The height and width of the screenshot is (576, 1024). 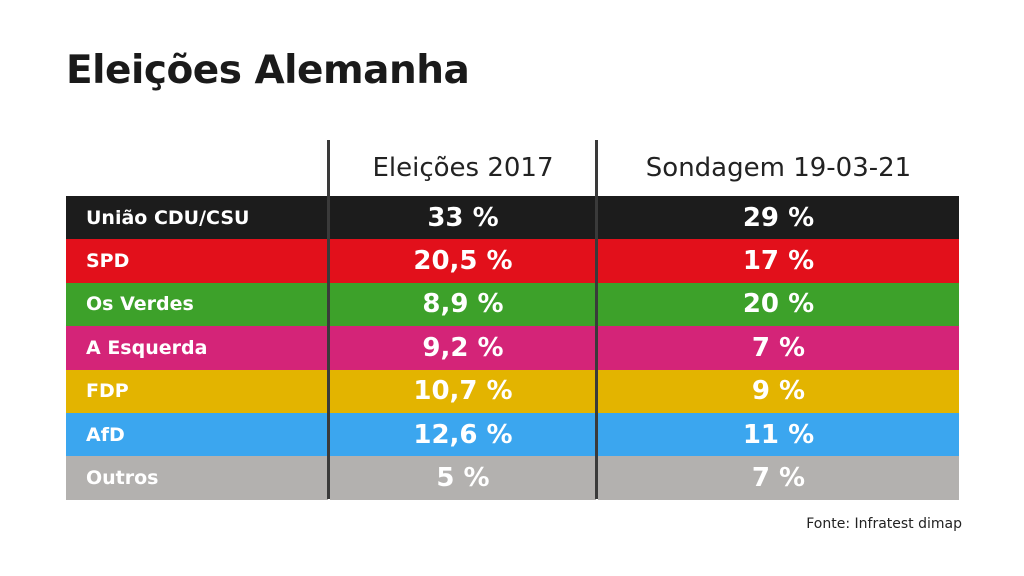 What do you see at coordinates (463, 218) in the screenshot?
I see `value-2017: 33 %` at bounding box center [463, 218].